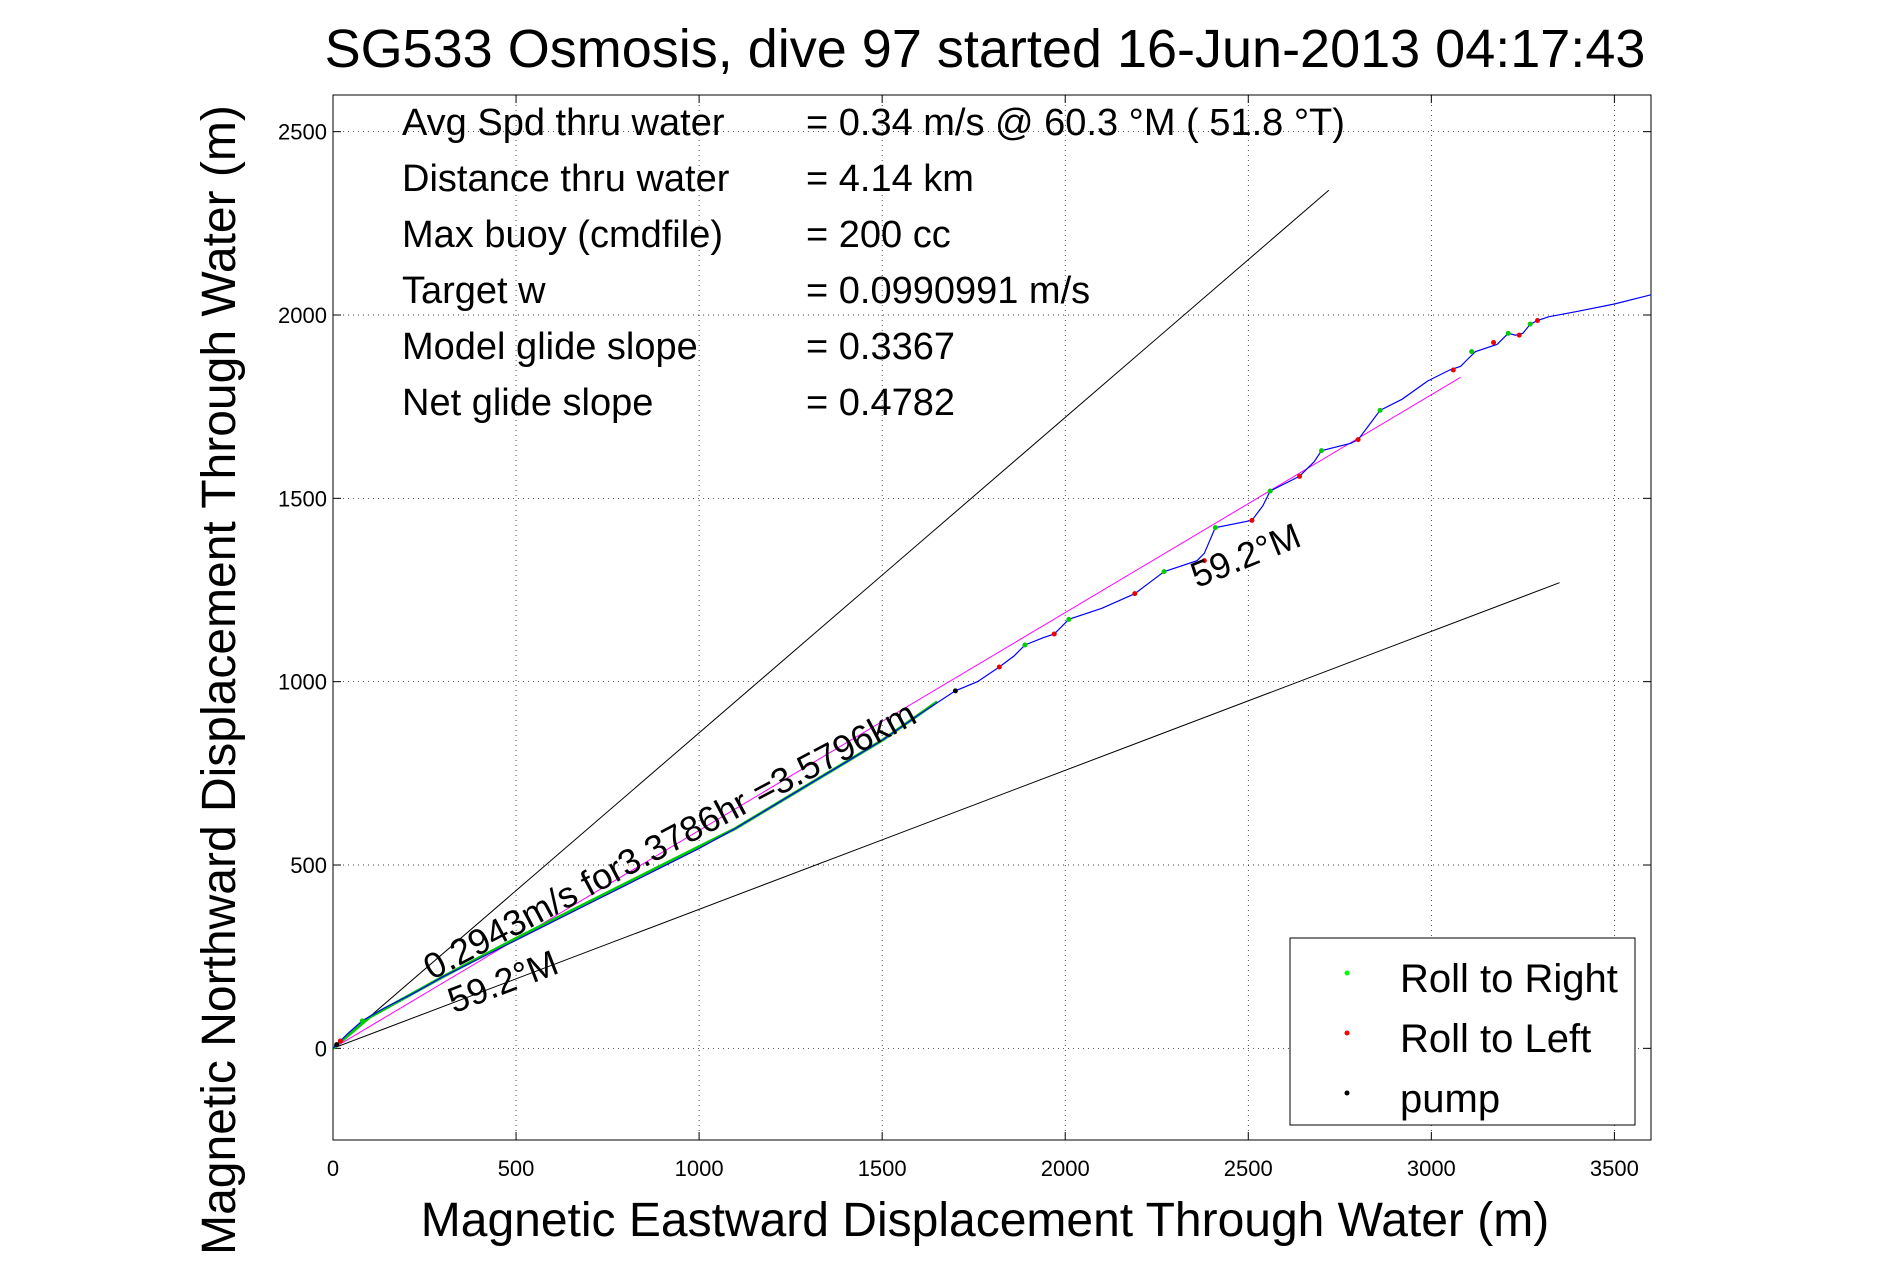  Describe the element at coordinates (516, 1168) in the screenshot. I see `x-tick-label: 500` at that location.